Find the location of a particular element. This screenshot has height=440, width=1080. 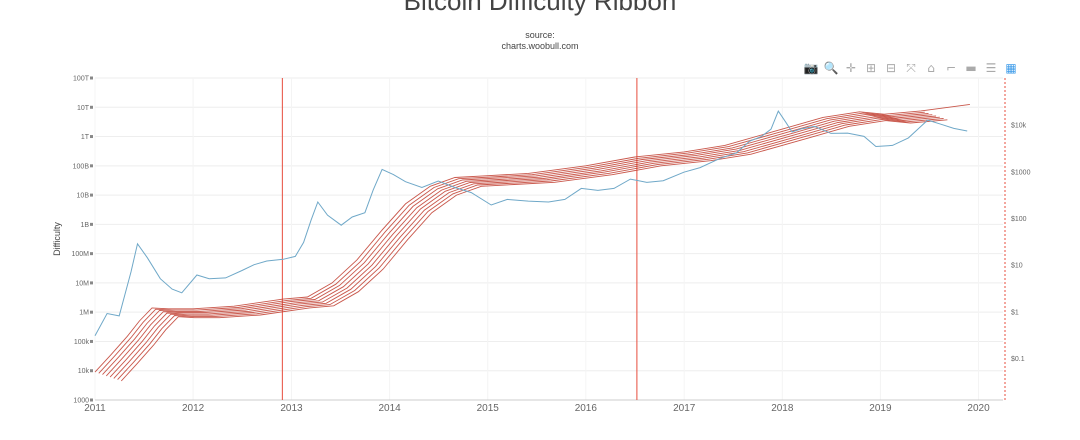

y-left-tick-label: 10T is located at coordinates (83, 108).